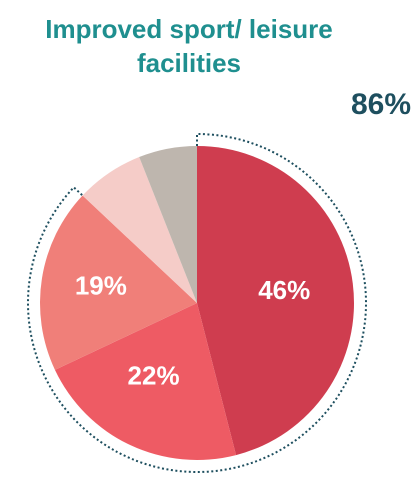 This screenshot has width=419, height=479. Describe the element at coordinates (154, 376) in the screenshot. I see `pie-slice-label-2: 22%` at that location.